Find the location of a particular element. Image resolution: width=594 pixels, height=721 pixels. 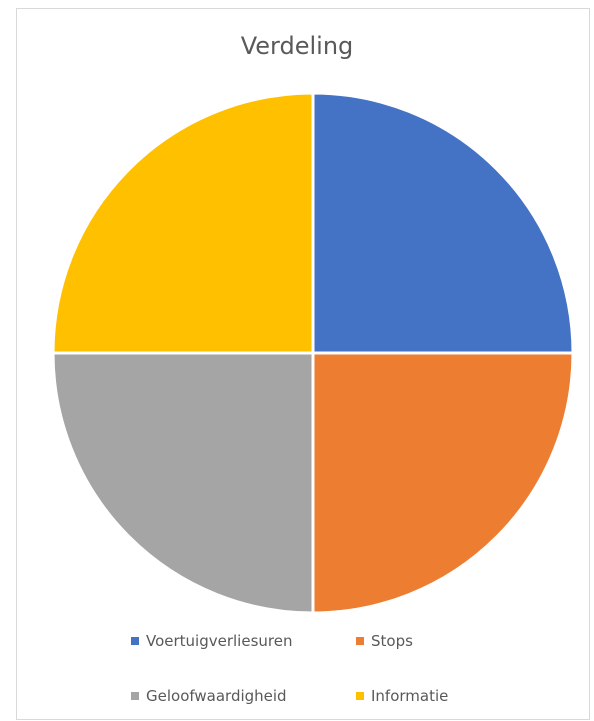

legend-item-stops: Stops is located at coordinates (384, 641).